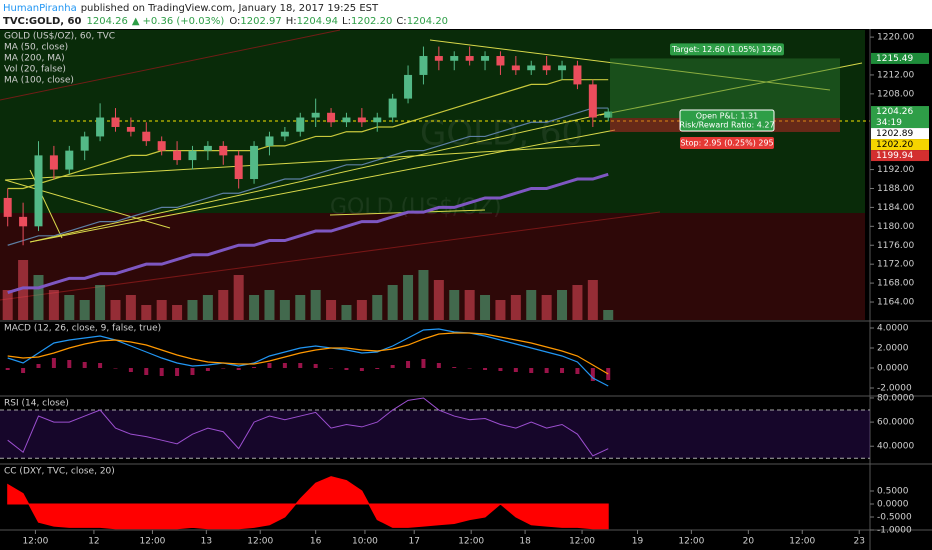  What do you see at coordinates (895, 75) in the screenshot?
I see `y-tick-label: 1212.00` at bounding box center [895, 75].